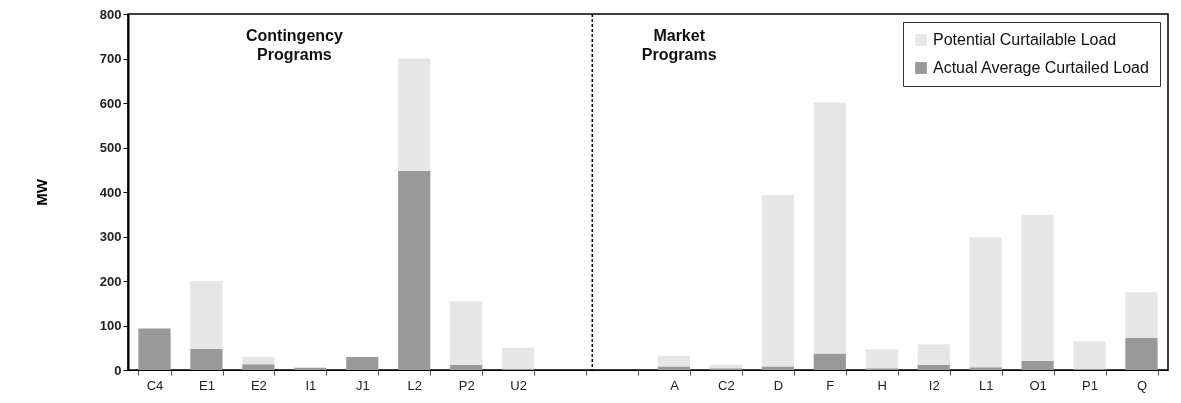 Image resolution: width=1181 pixels, height=403 pixels. Describe the element at coordinates (206, 385) in the screenshot. I see `x-tick-label: E1` at that location.